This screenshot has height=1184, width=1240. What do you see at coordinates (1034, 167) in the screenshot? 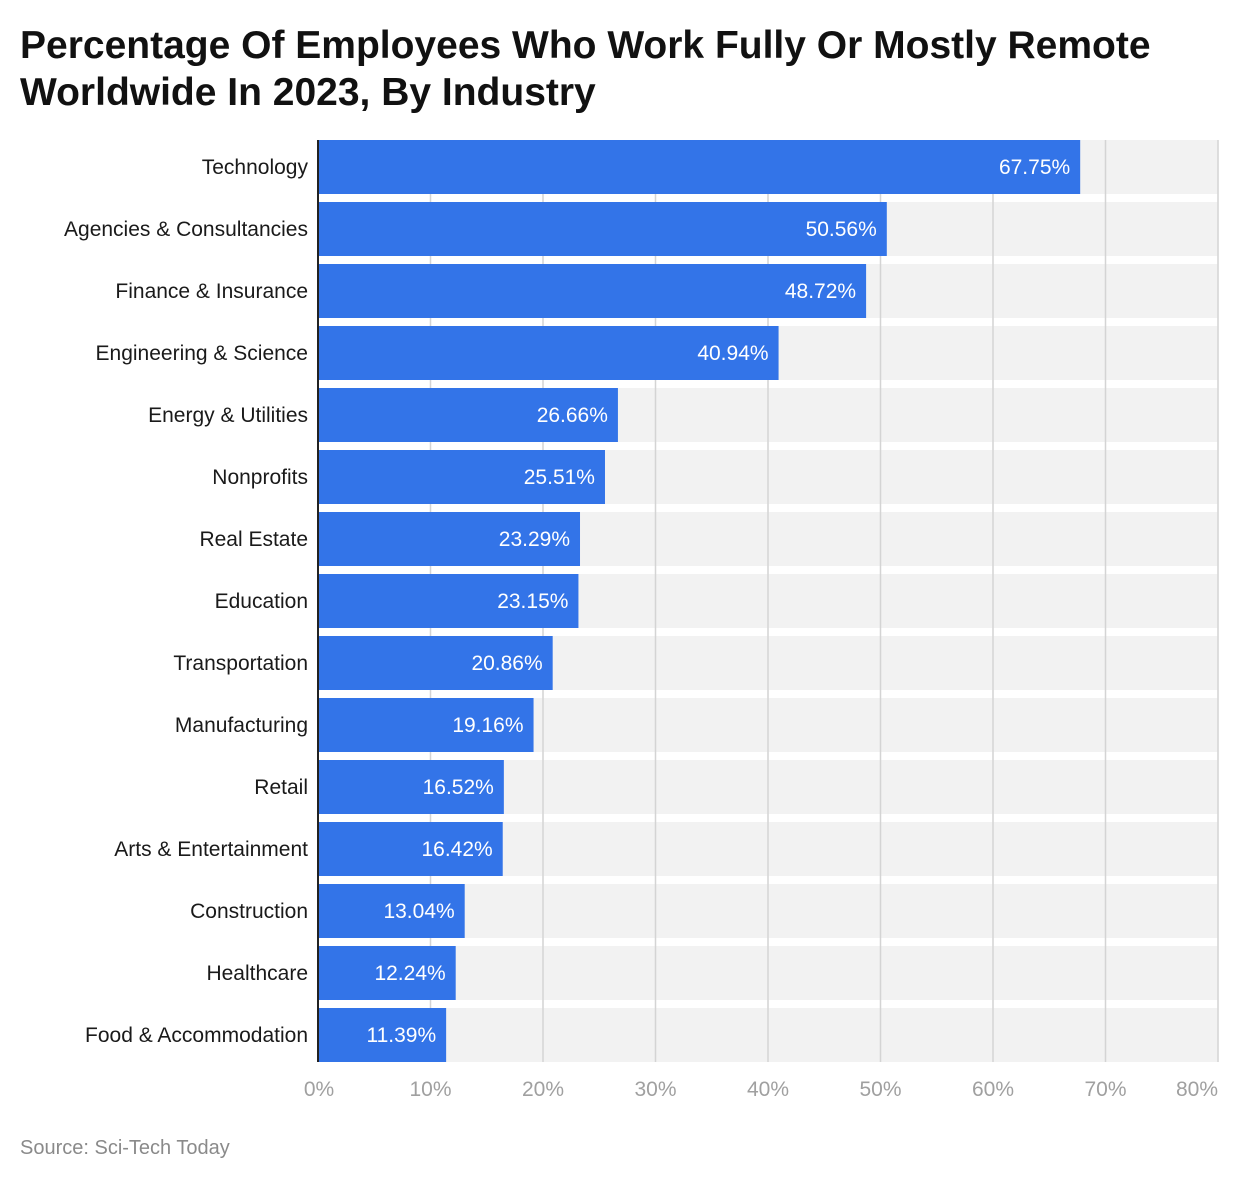
I see `value-label: 67.75%` at bounding box center [1034, 167].